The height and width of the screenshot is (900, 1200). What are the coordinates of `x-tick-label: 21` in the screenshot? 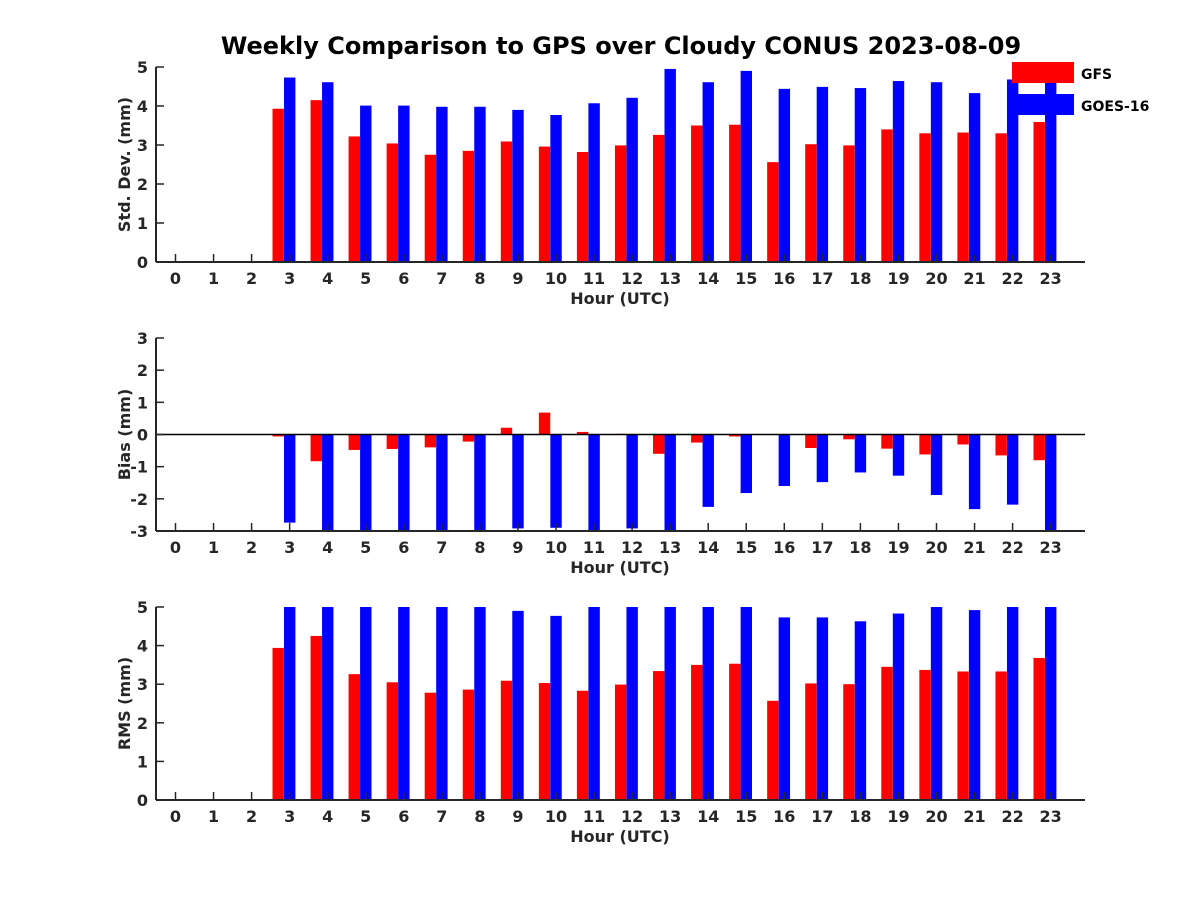 It's located at (974, 278).